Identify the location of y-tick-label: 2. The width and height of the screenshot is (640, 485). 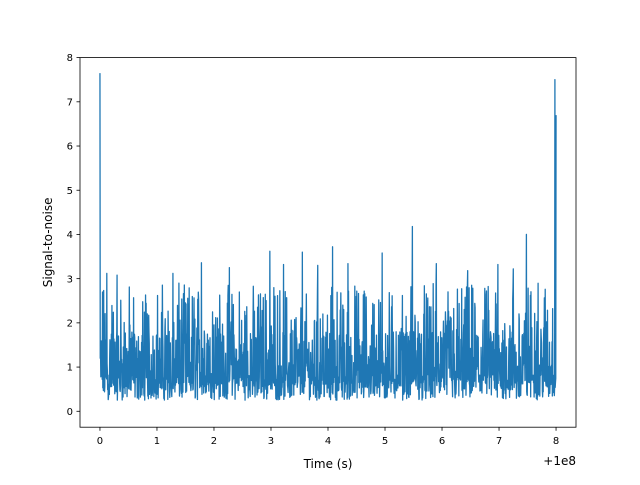
(70, 323).